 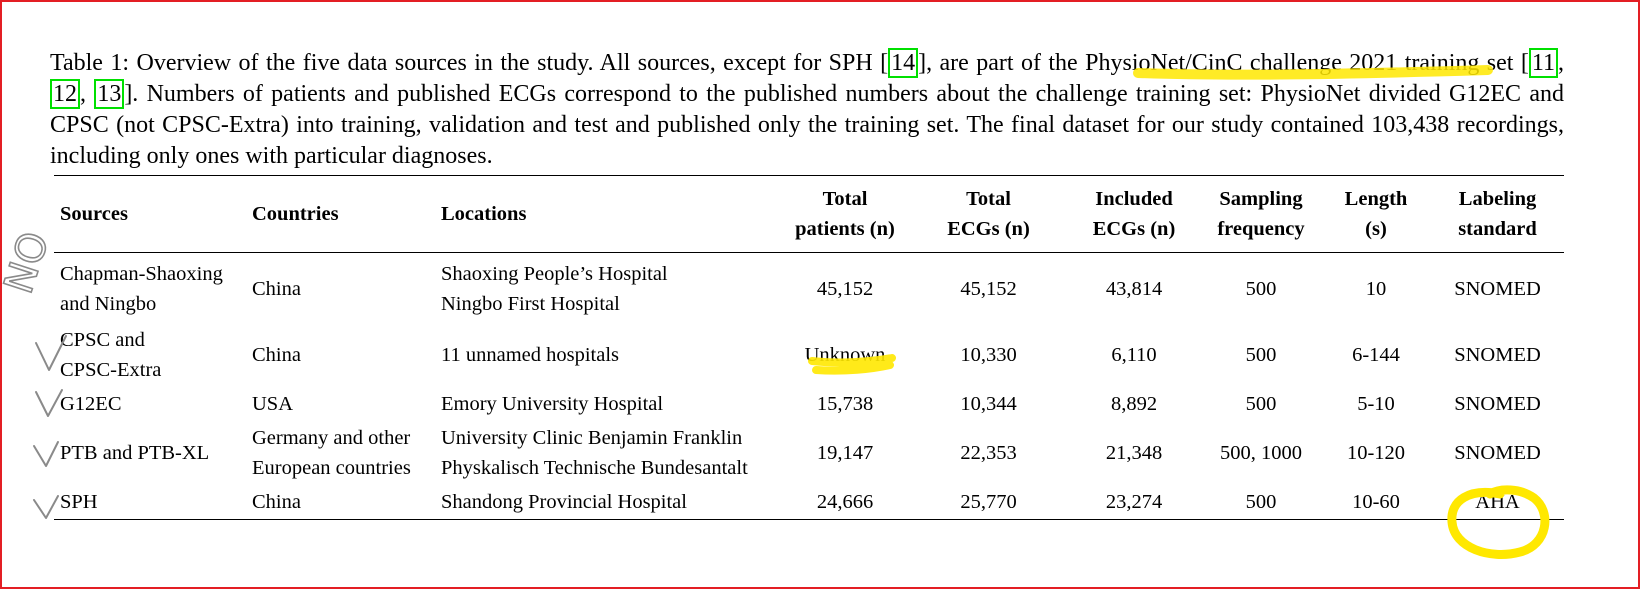 I want to click on citation-link: 11, so click(x=1543, y=63).